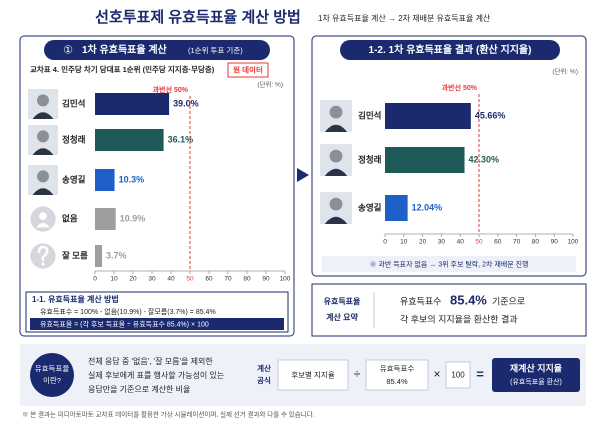 Image resolution: width=600 pixels, height=424 pixels. What do you see at coordinates (397, 381) in the screenshot?
I see `formula-term: 85.4%` at bounding box center [397, 381].